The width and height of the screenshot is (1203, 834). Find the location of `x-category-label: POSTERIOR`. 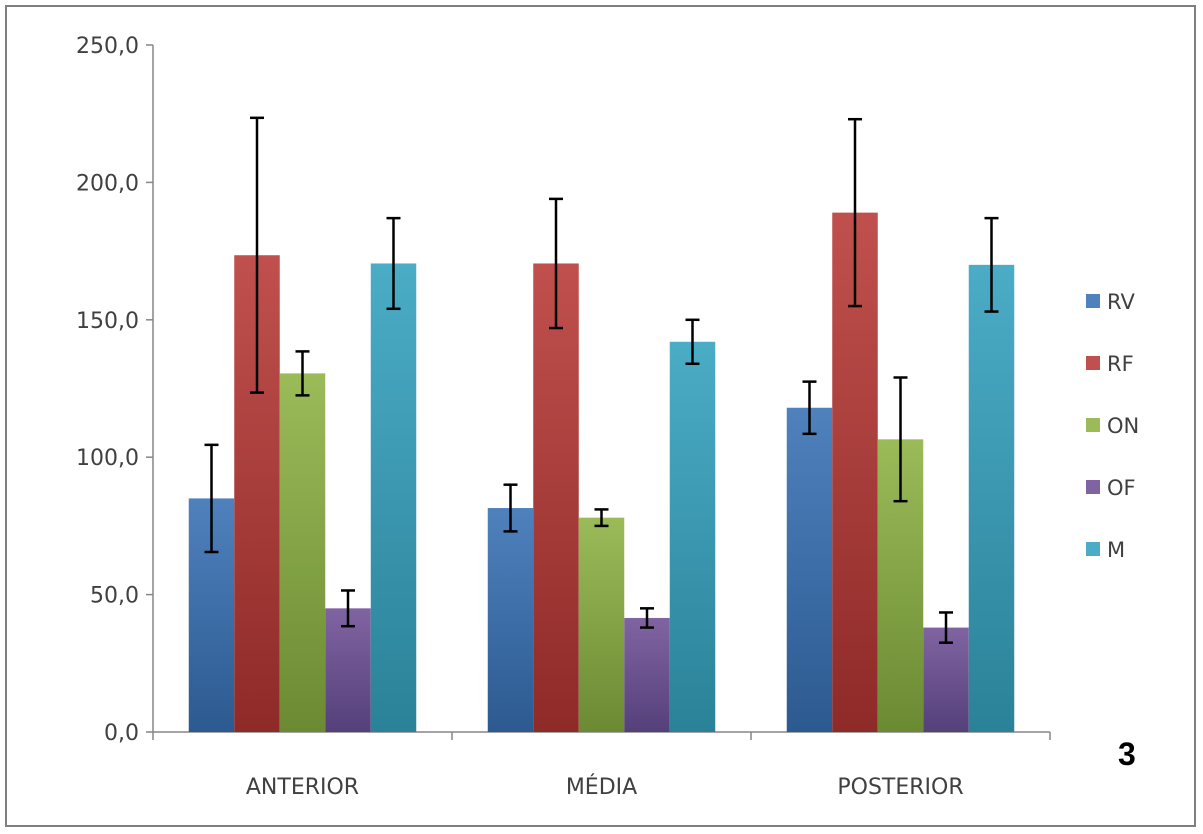

x-category-label: POSTERIOR is located at coordinates (900, 787).